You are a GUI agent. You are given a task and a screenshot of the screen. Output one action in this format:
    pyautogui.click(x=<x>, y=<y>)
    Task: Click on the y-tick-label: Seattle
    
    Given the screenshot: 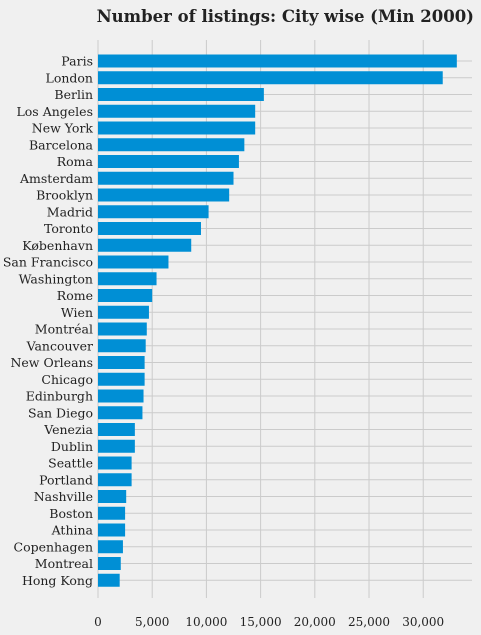 What is the action you would take?
    pyautogui.click(x=70, y=463)
    